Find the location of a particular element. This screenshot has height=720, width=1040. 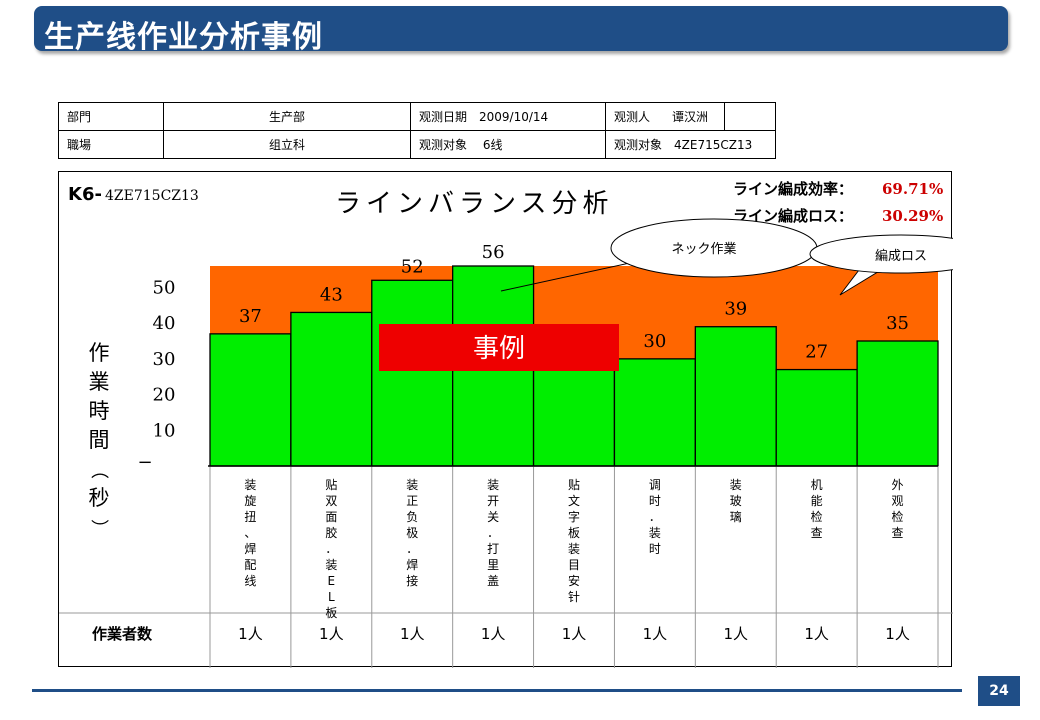

category-6-char-5: 时 is located at coordinates (655, 549).